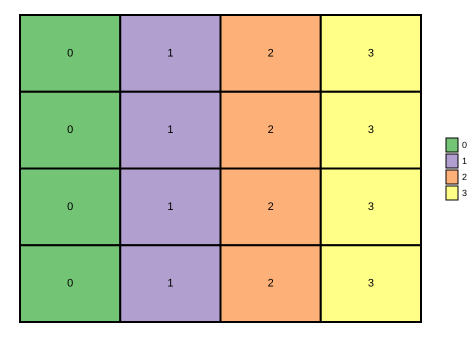 The height and width of the screenshot is (338, 474). Describe the element at coordinates (465, 145) in the screenshot. I see `color-bar-label: 0` at that location.